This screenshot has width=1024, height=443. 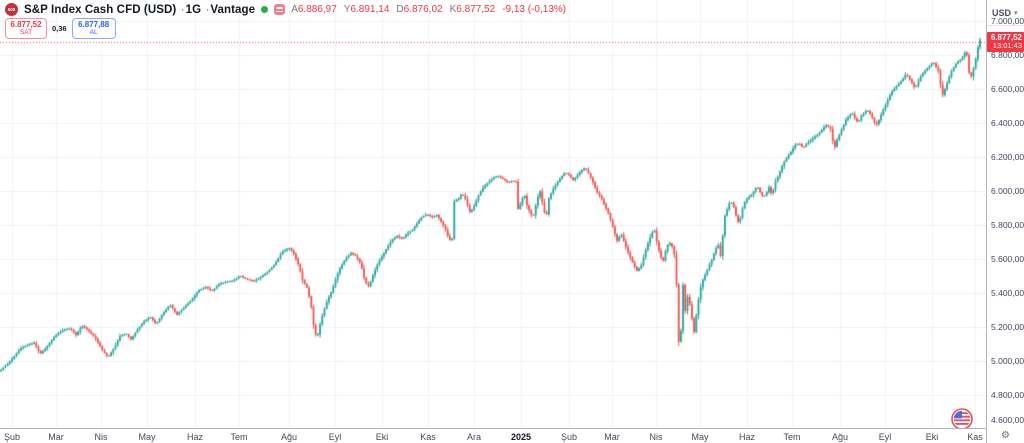 What do you see at coordinates (1007, 292) in the screenshot?
I see `price-tick: 5.400,00` at bounding box center [1007, 292].